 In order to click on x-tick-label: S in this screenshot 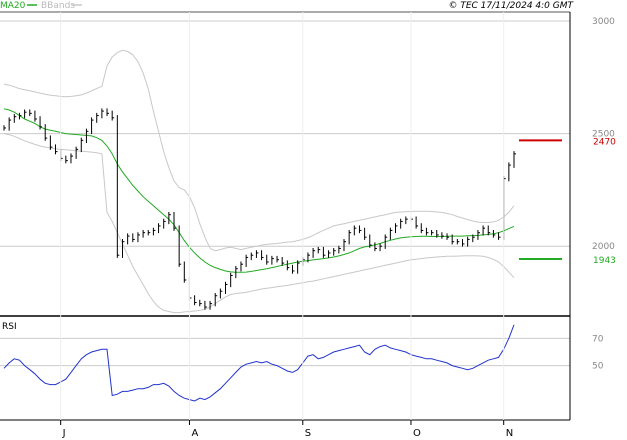, I will do `click(308, 433)`.